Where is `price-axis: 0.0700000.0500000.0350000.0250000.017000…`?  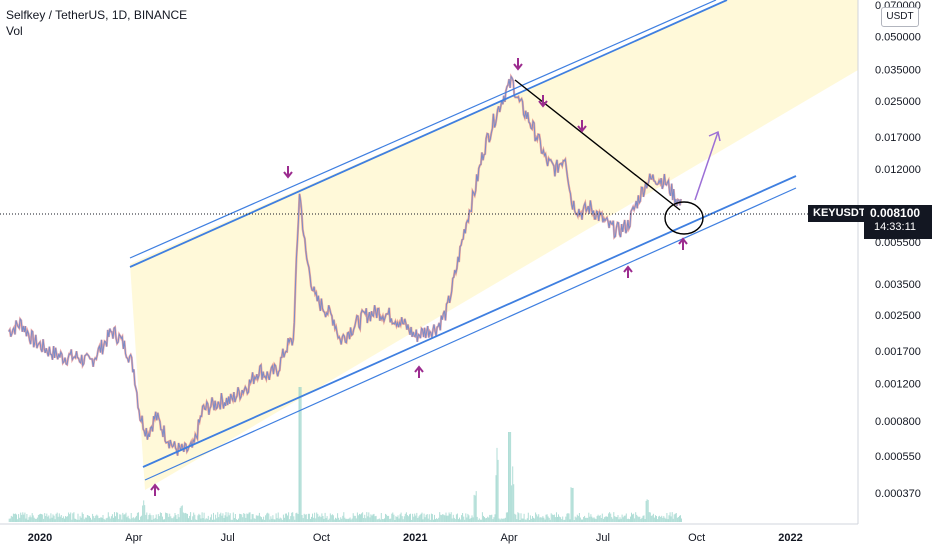
price-axis: 0.0700000.0500000.0350000.0250000.017000… is located at coordinates (898, 250).